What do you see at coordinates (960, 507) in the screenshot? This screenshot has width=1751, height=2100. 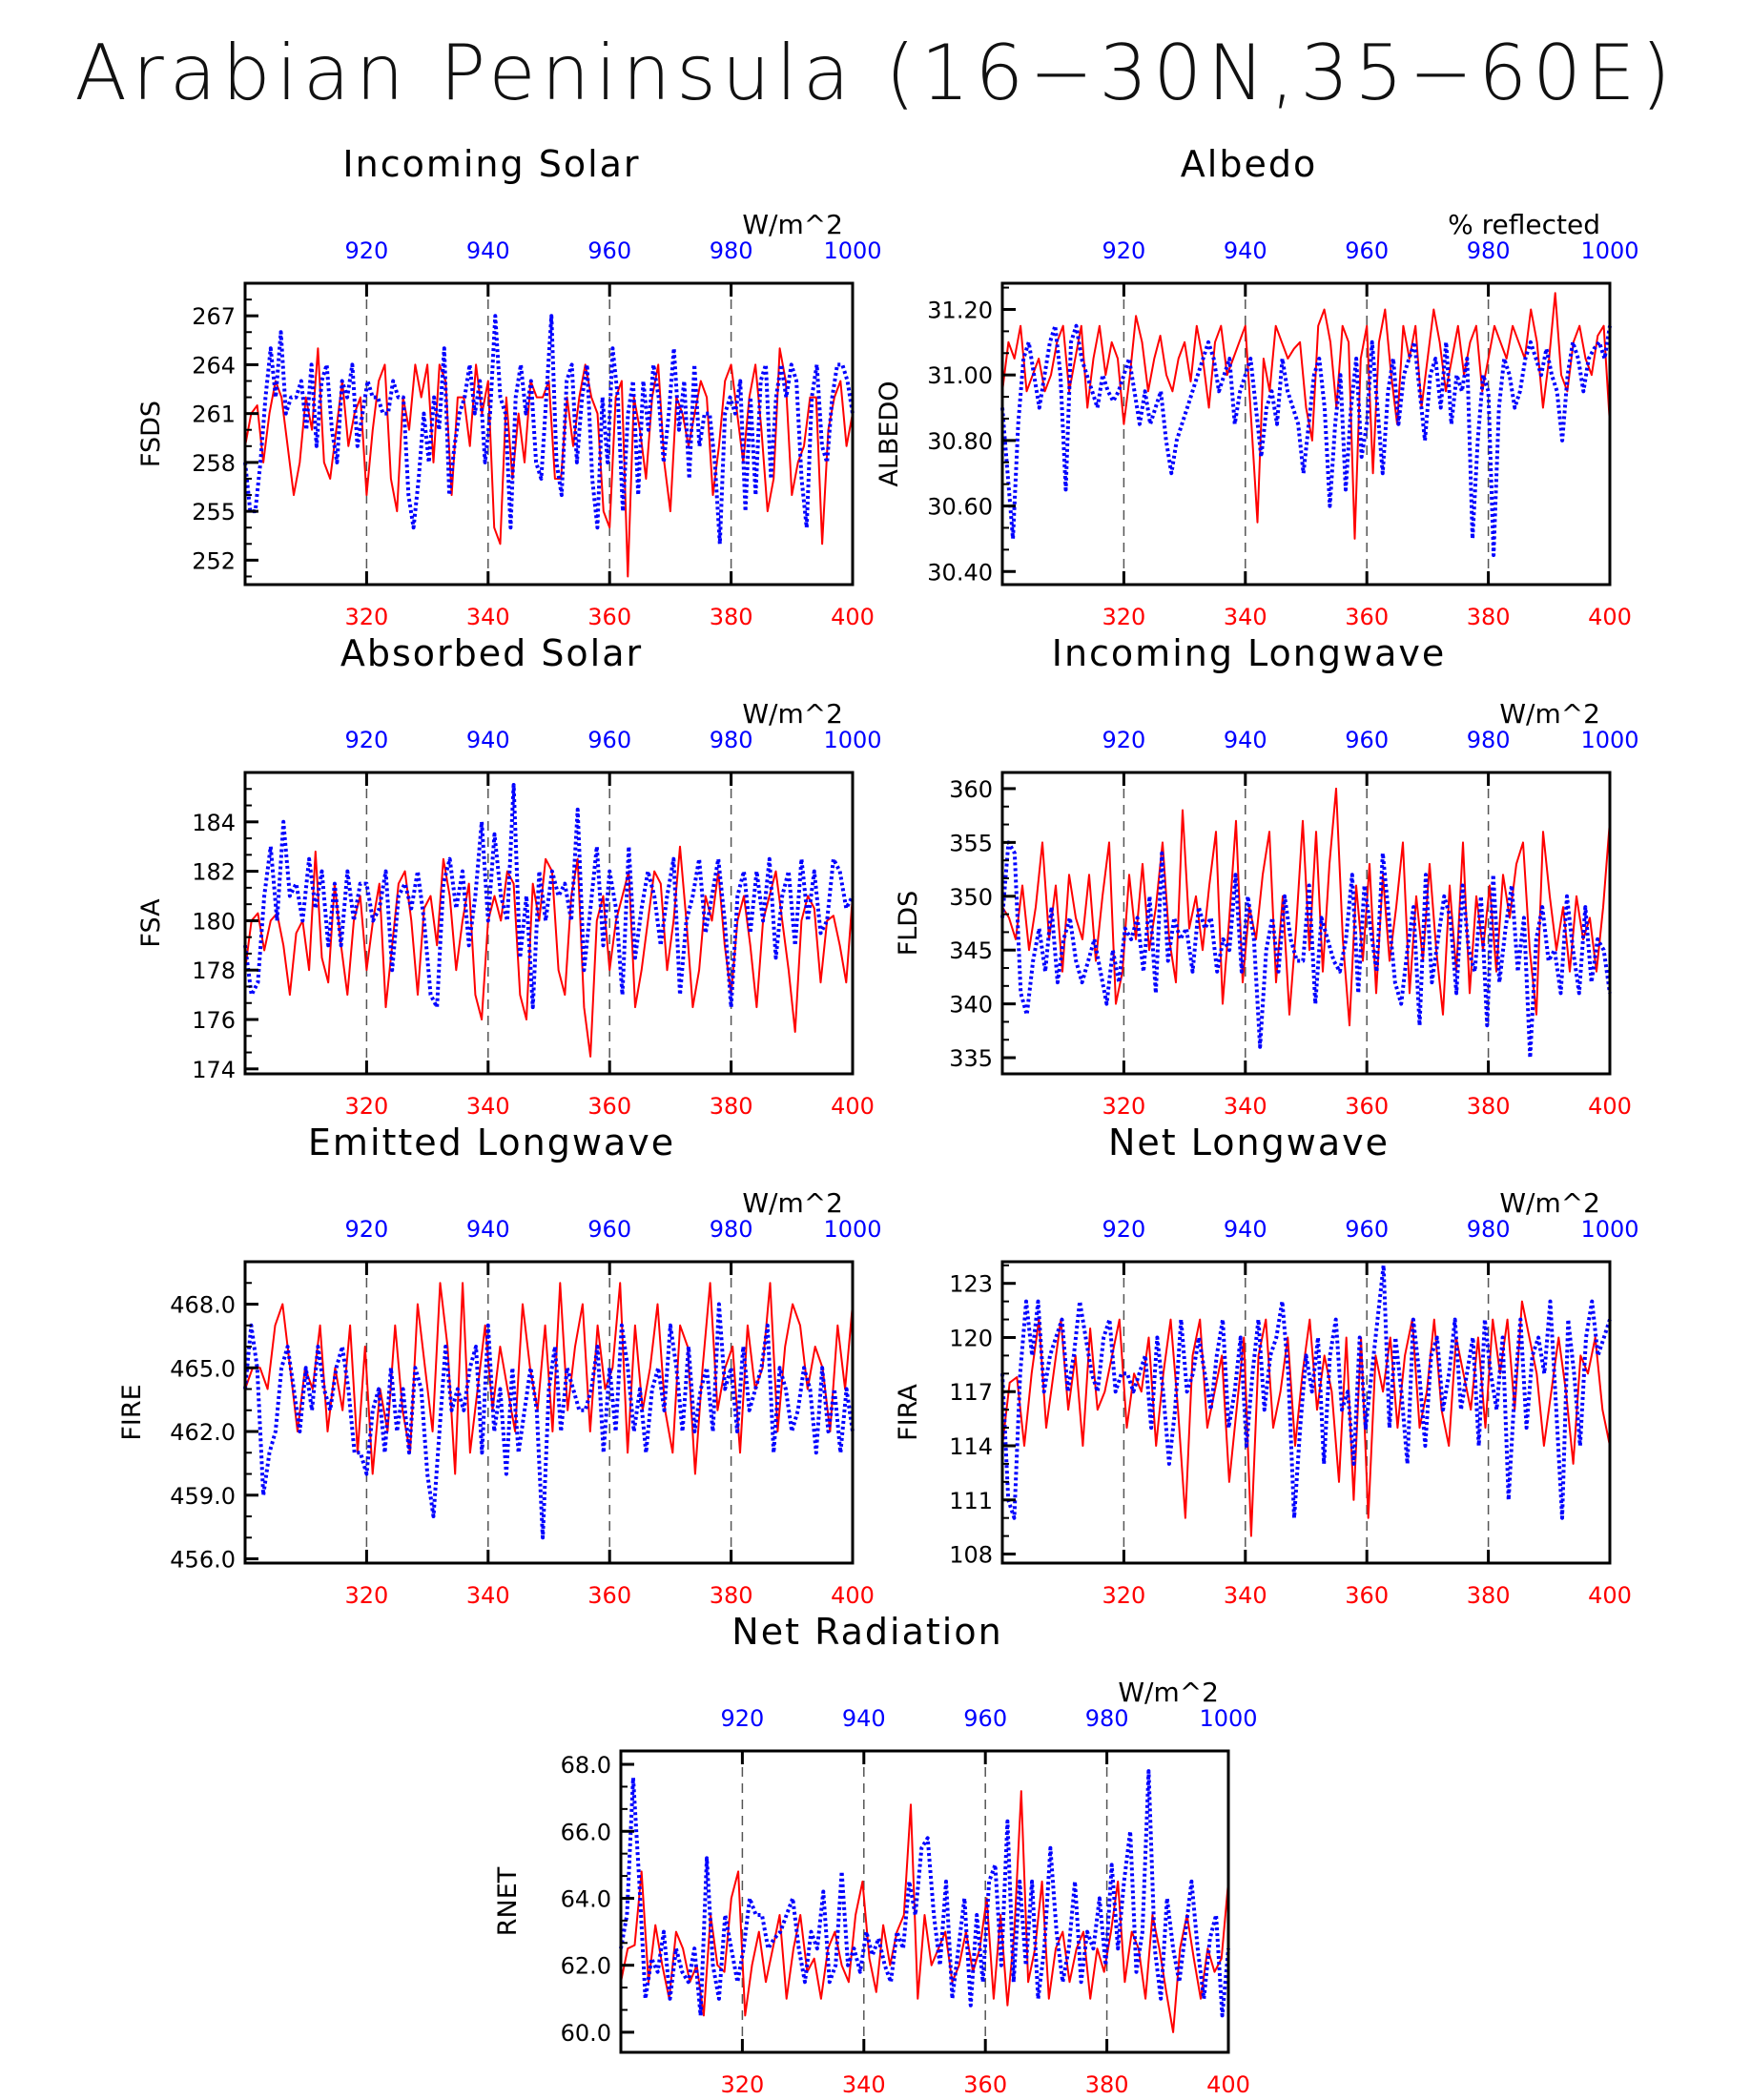 I see `y-tick-label: 30.60` at bounding box center [960, 507].